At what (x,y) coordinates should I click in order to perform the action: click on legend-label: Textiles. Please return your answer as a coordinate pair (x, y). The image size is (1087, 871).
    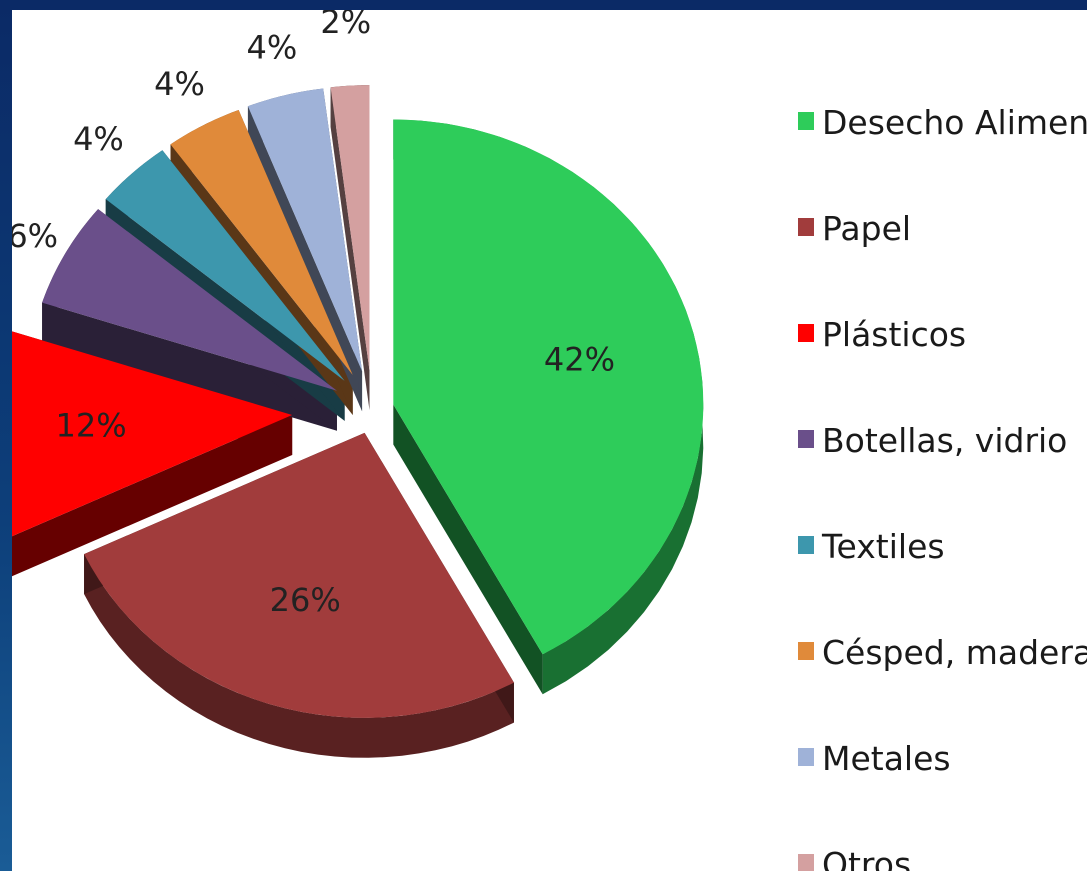
    Looking at the image, I should click on (883, 546).